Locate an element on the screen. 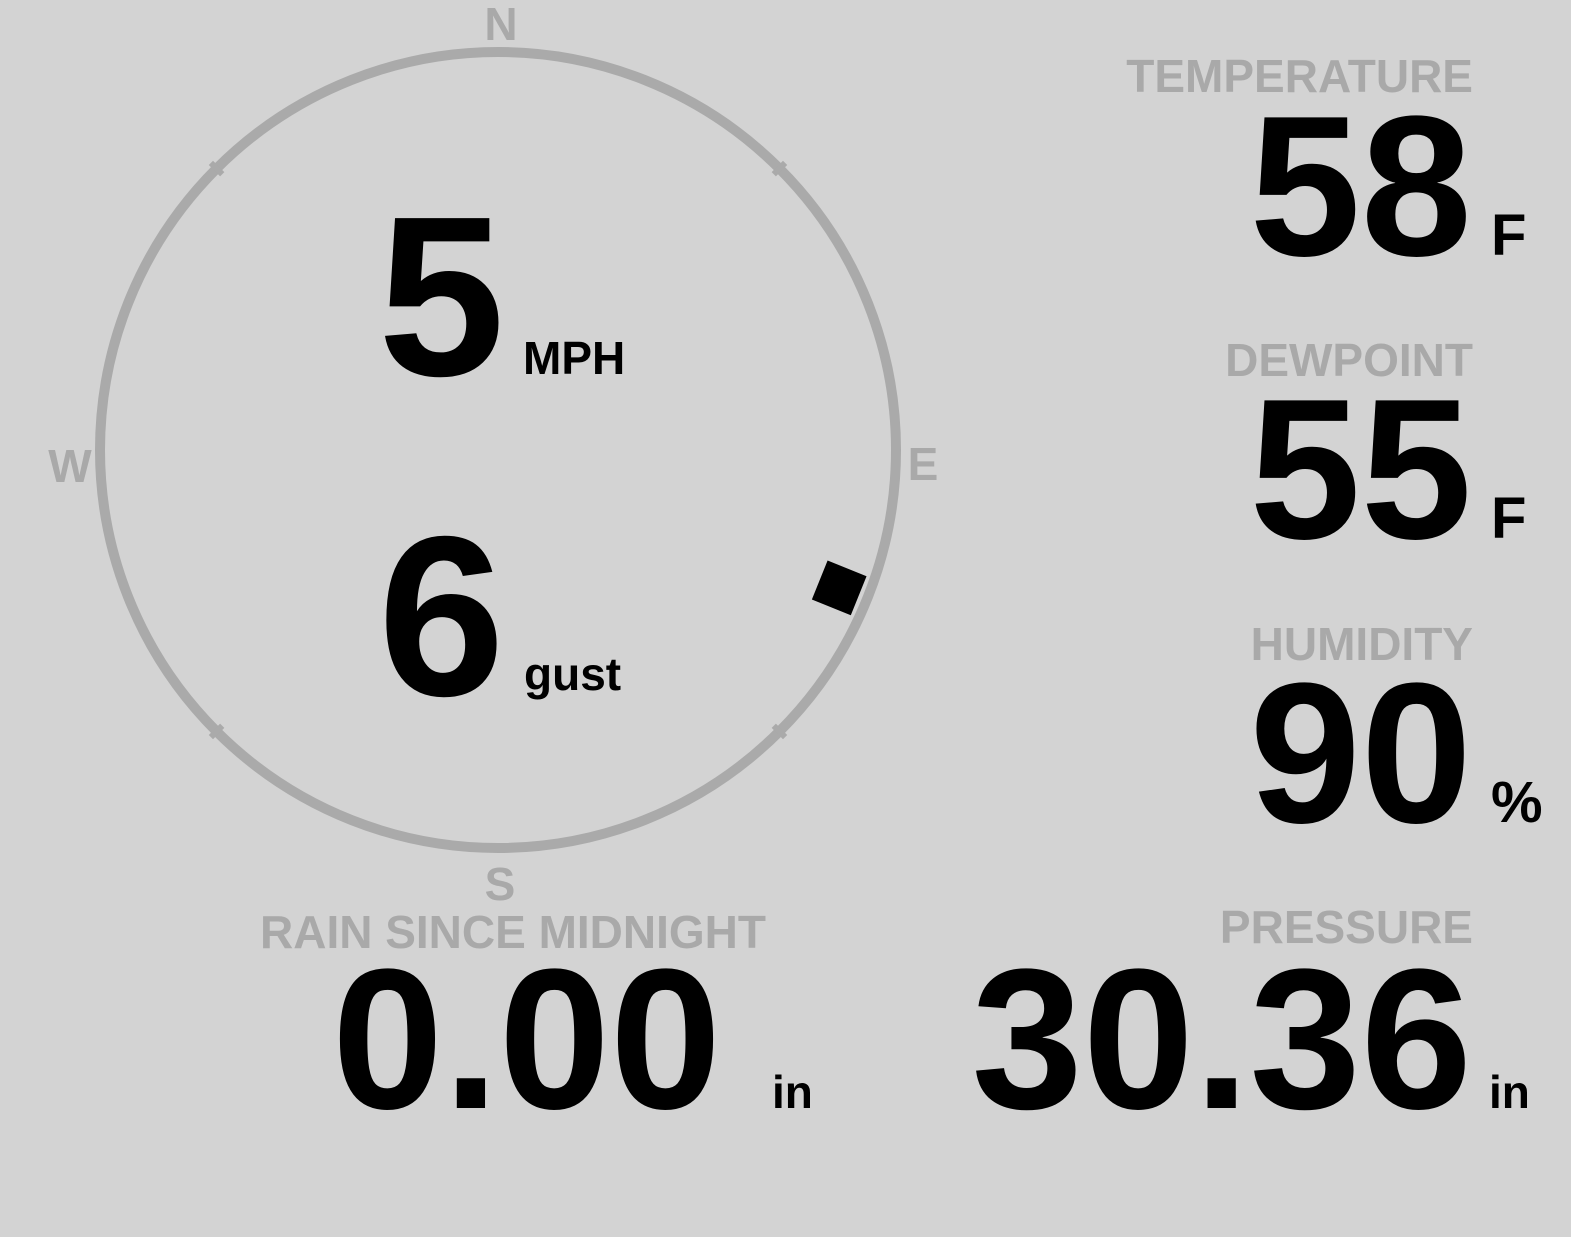  wind-direction-marker is located at coordinates (839, 588).